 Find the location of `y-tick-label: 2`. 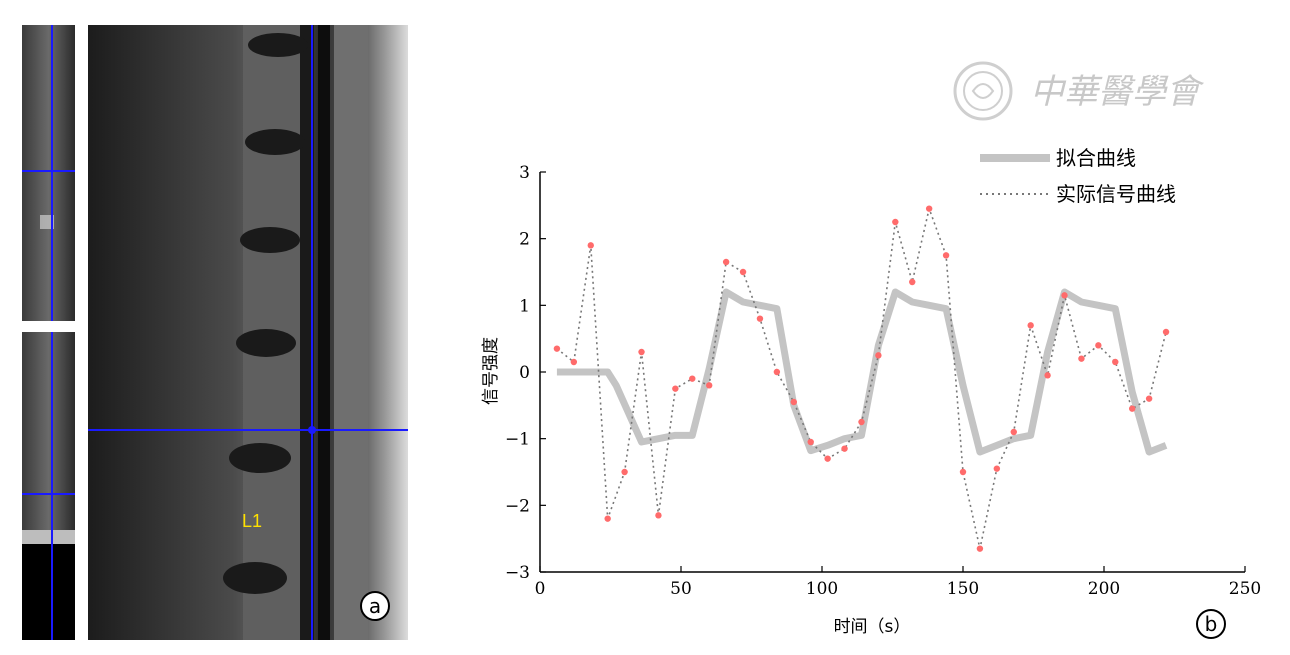

y-tick-label: 2 is located at coordinates (524, 240).